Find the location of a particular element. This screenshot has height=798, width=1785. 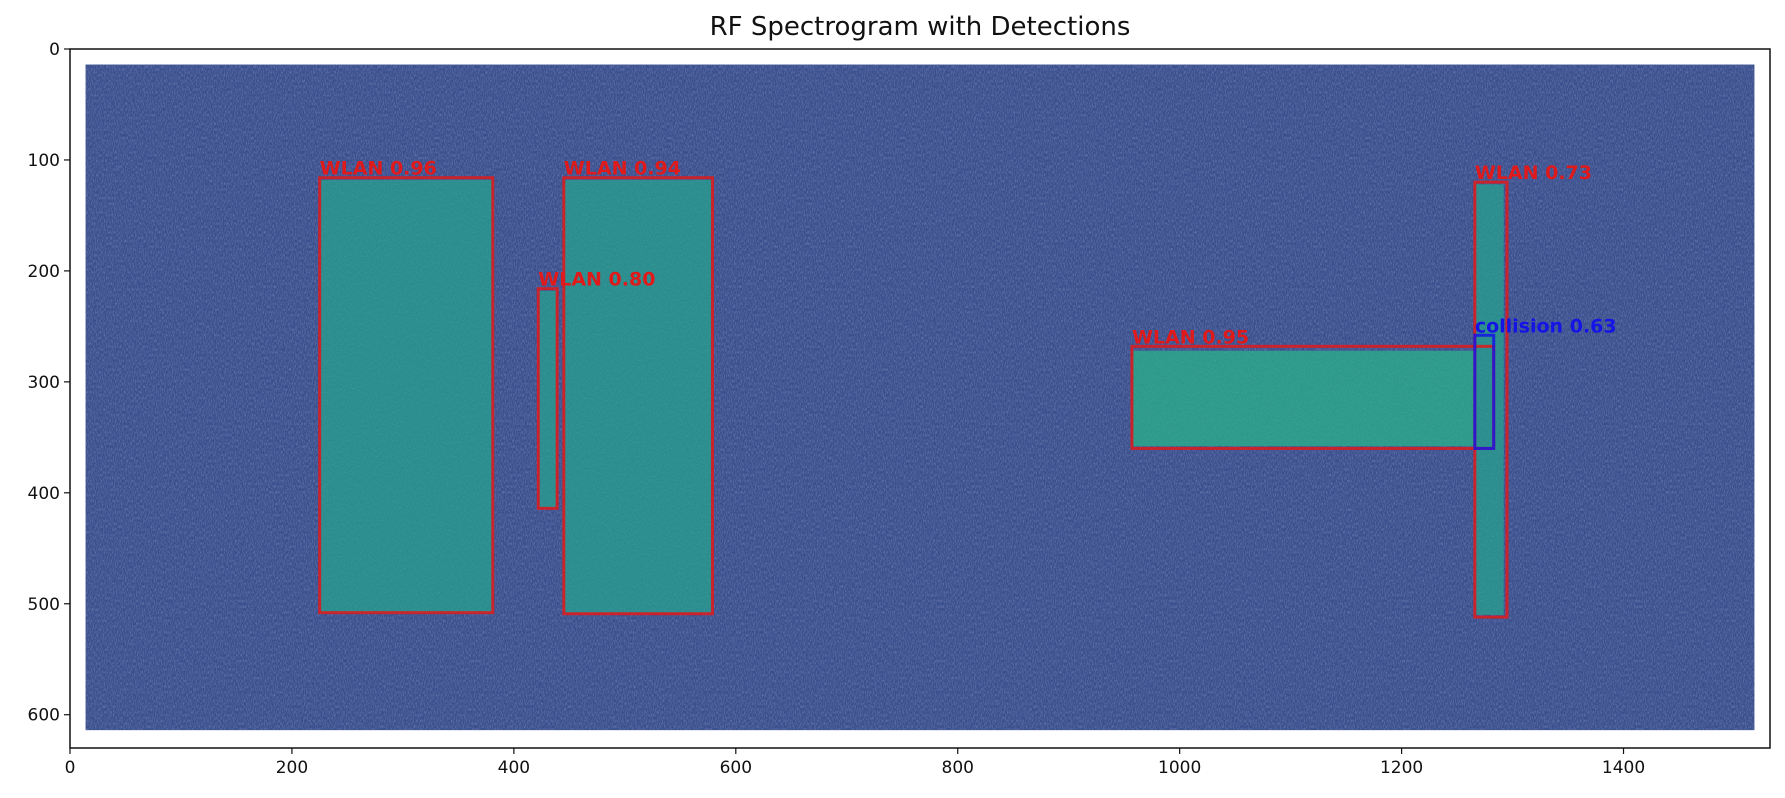

y-tick-label: 400 is located at coordinates (44, 494).